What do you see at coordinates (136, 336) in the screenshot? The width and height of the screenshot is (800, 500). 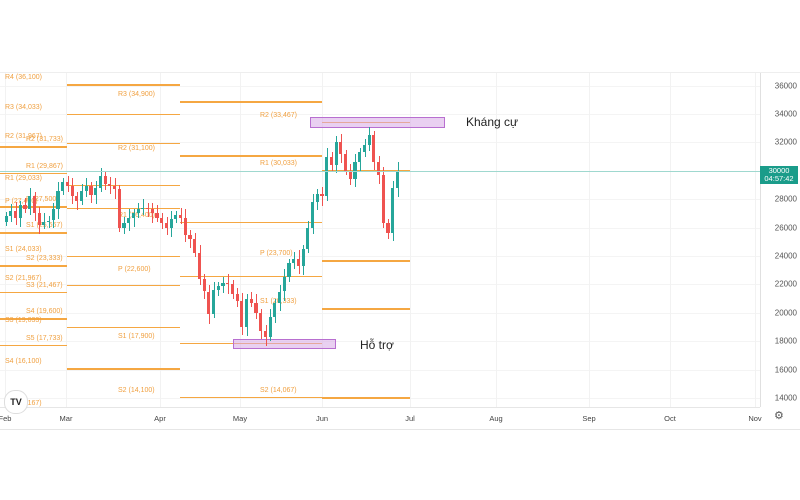 I see `pivot-label: S1 (17,900)` at bounding box center [136, 336].